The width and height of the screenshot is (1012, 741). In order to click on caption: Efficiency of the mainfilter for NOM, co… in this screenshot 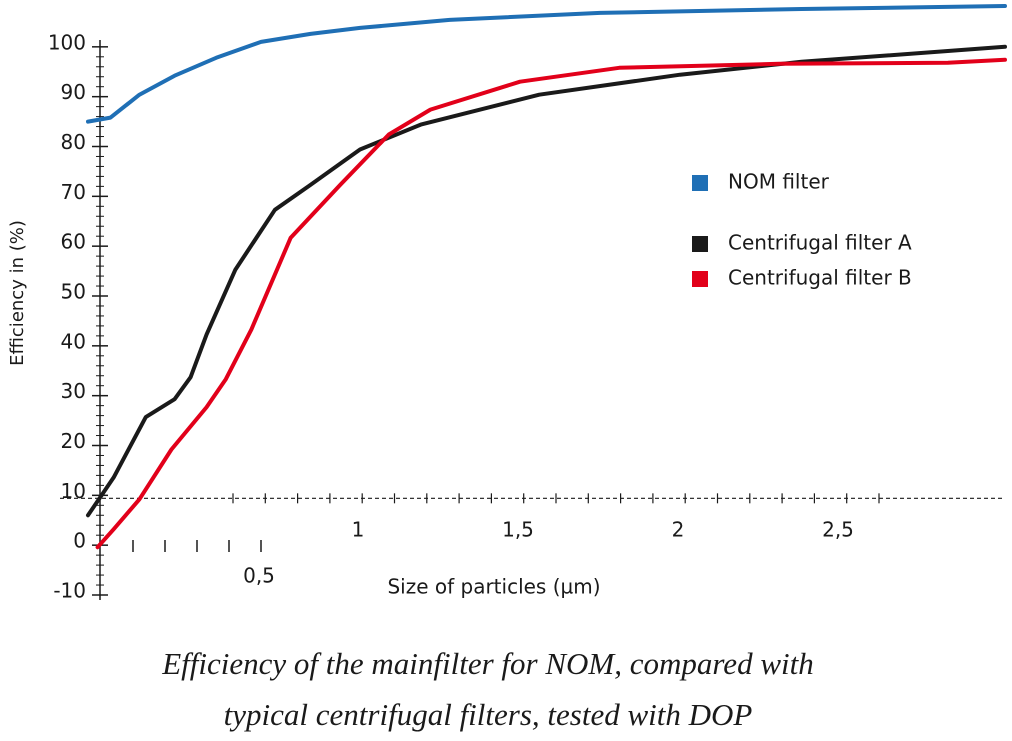, I will do `click(487, 663)`.